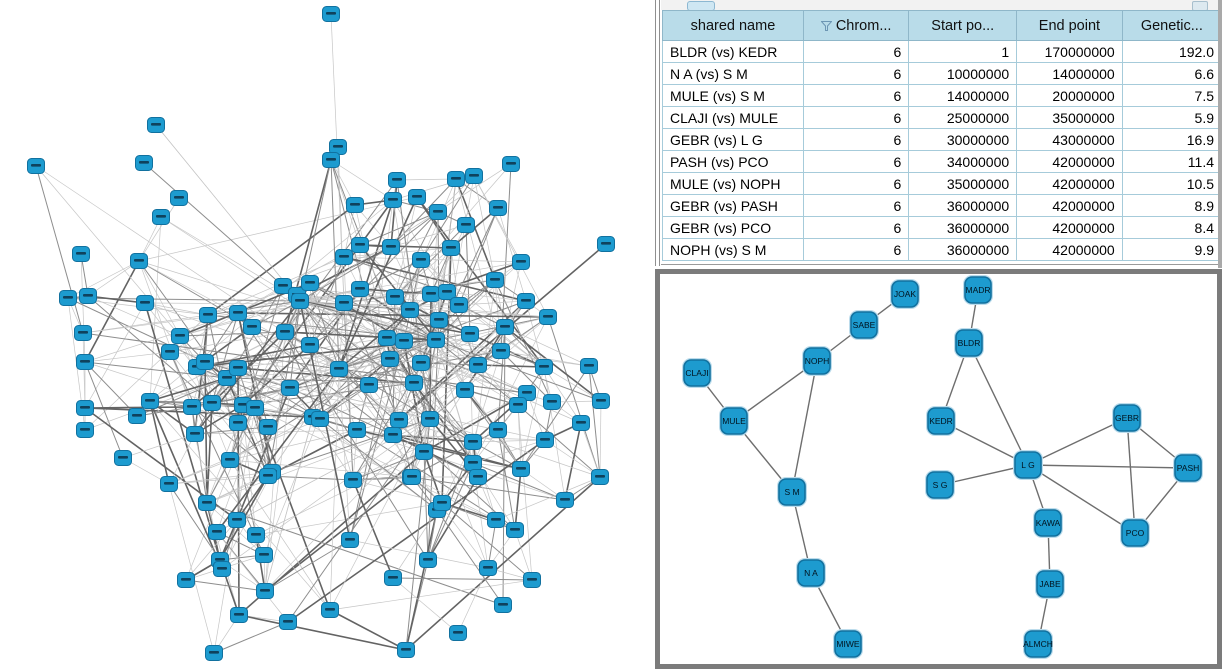 This screenshot has height=669, width=1222. Describe the element at coordinates (1048, 523) in the screenshot. I see `graph-node-kawa: KAWA` at that location.